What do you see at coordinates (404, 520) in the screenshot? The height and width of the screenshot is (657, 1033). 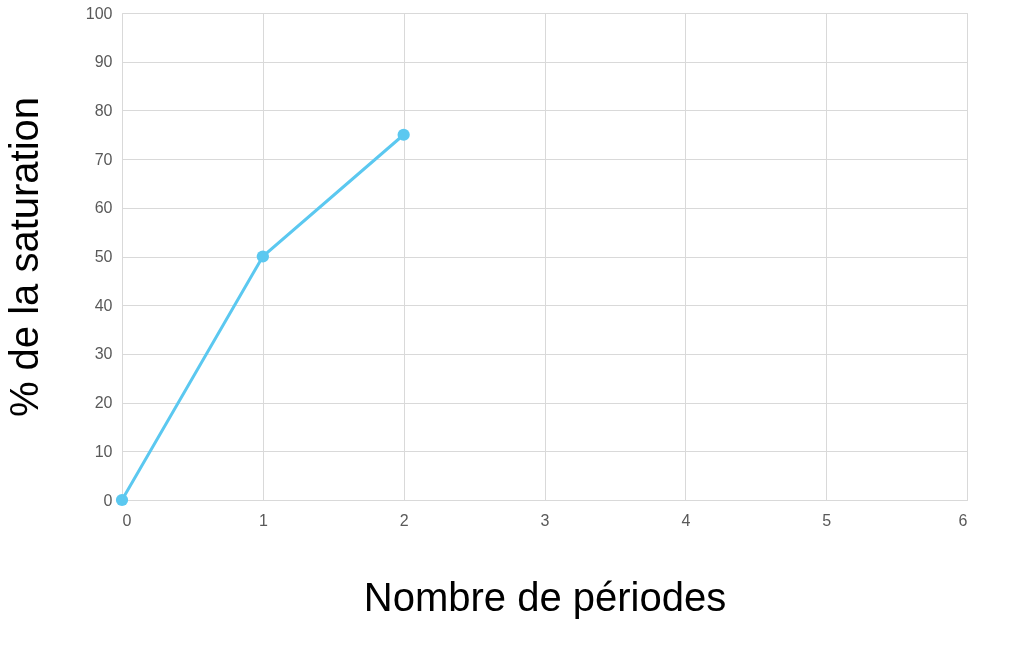 I see `x-tick-label: 2` at bounding box center [404, 520].